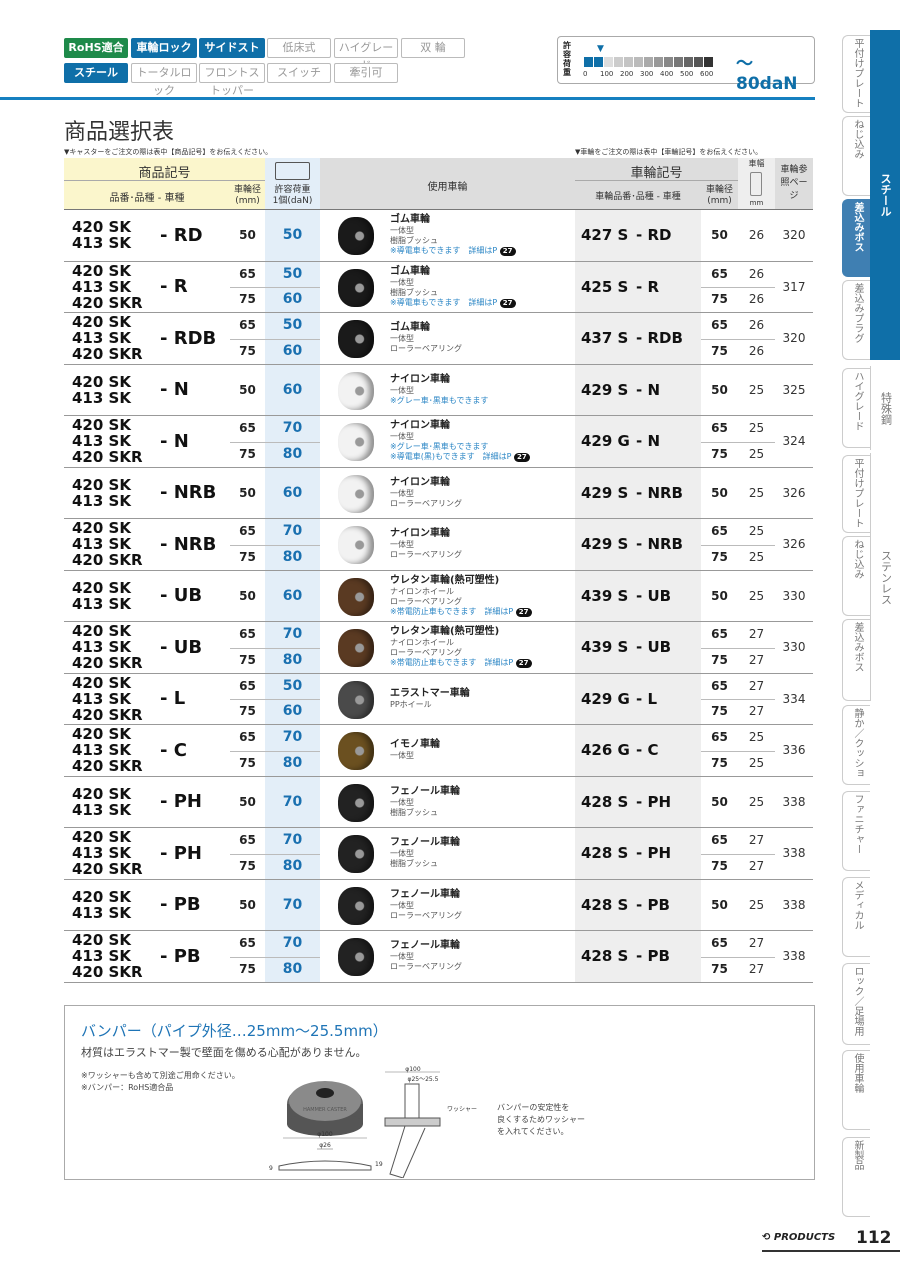 This screenshot has width=900, height=1272. What do you see at coordinates (794, 286) in the screenshot?
I see `ref-page: 317` at bounding box center [794, 286].